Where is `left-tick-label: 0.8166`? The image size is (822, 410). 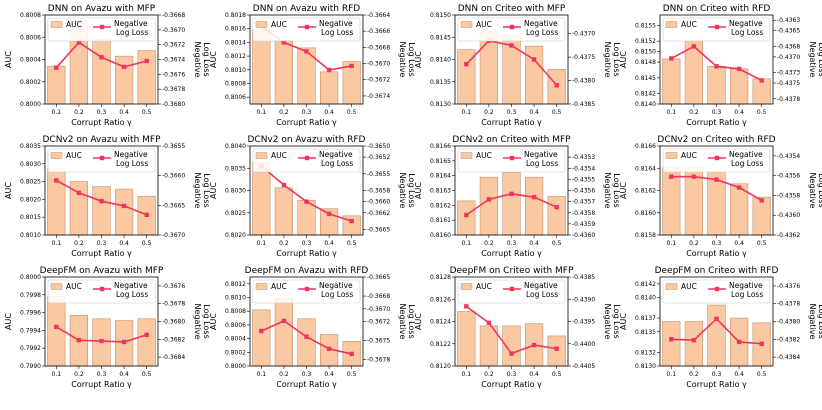 left-tick-label: 0.8166 is located at coordinates (440, 146).